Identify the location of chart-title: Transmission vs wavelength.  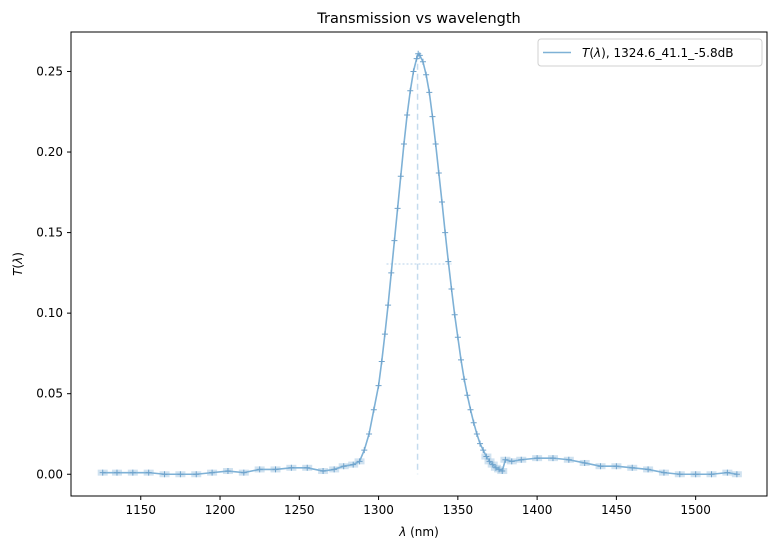
(418, 19).